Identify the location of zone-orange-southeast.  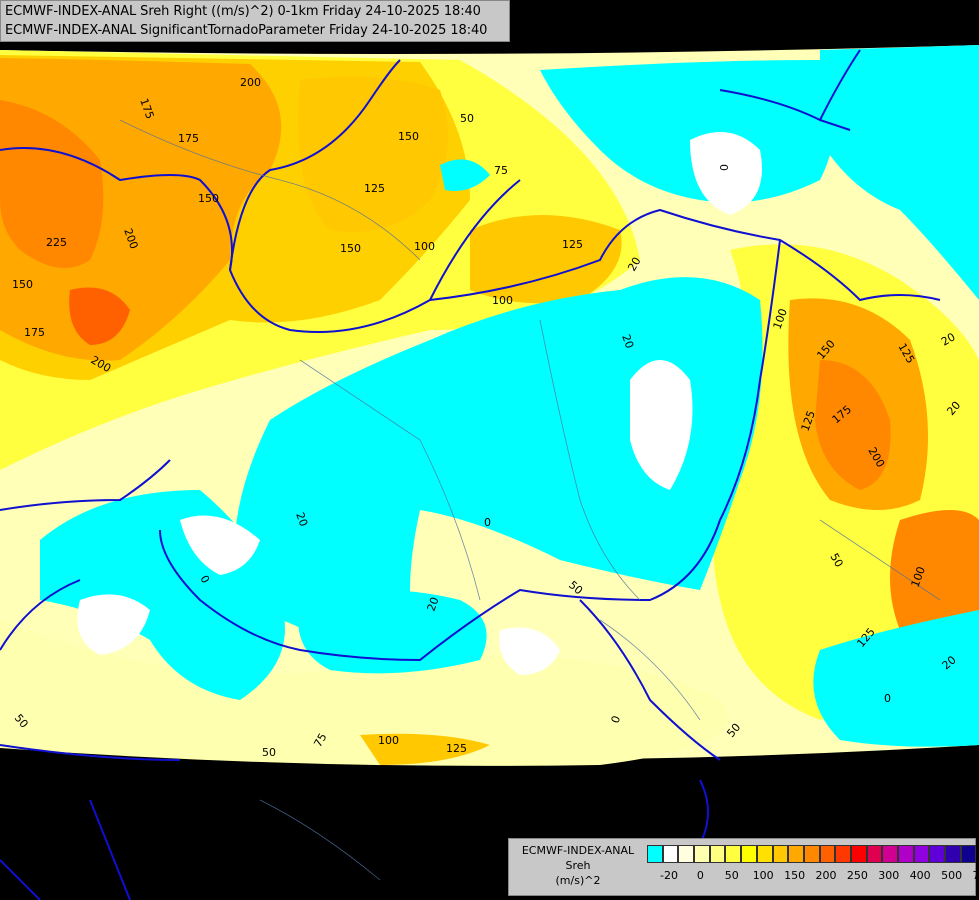
(934, 574).